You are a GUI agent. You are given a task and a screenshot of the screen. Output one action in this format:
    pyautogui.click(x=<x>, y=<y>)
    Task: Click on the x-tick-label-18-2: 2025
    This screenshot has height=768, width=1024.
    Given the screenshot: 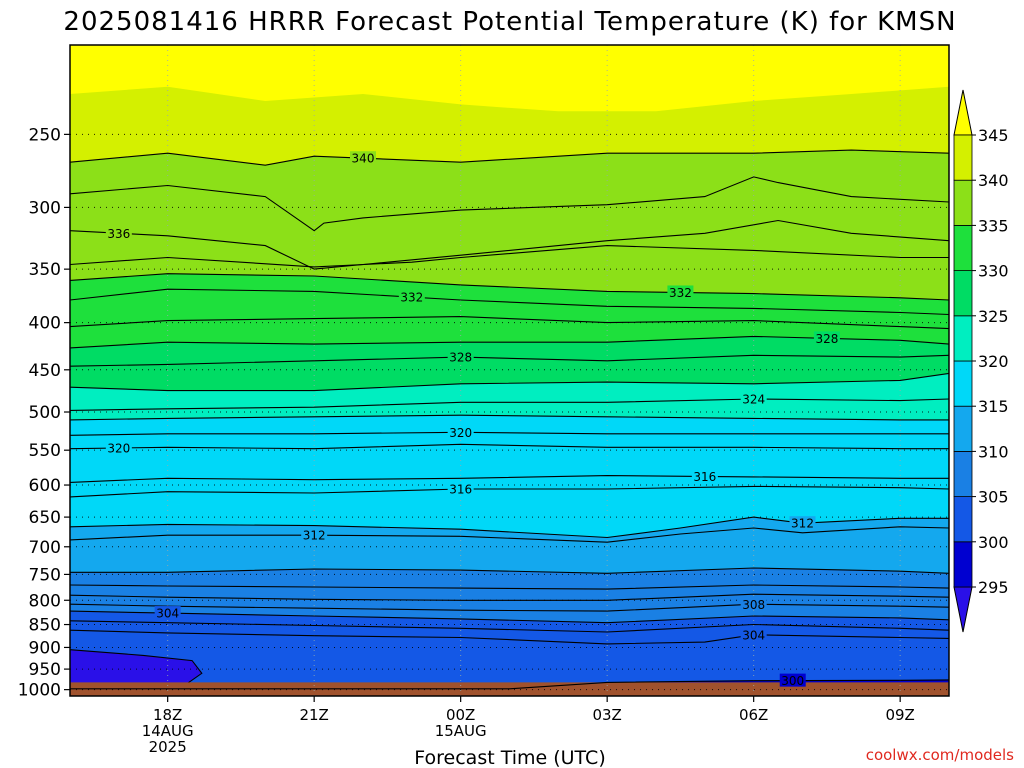 What is the action you would take?
    pyautogui.click(x=168, y=747)
    